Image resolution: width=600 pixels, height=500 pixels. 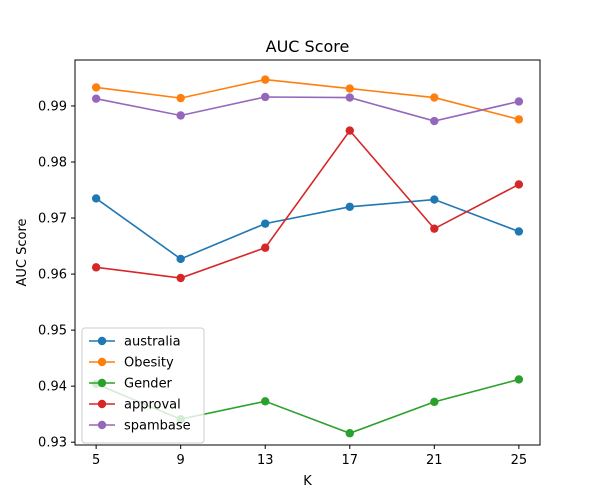 I want to click on legend-label: australia, so click(x=152, y=342).